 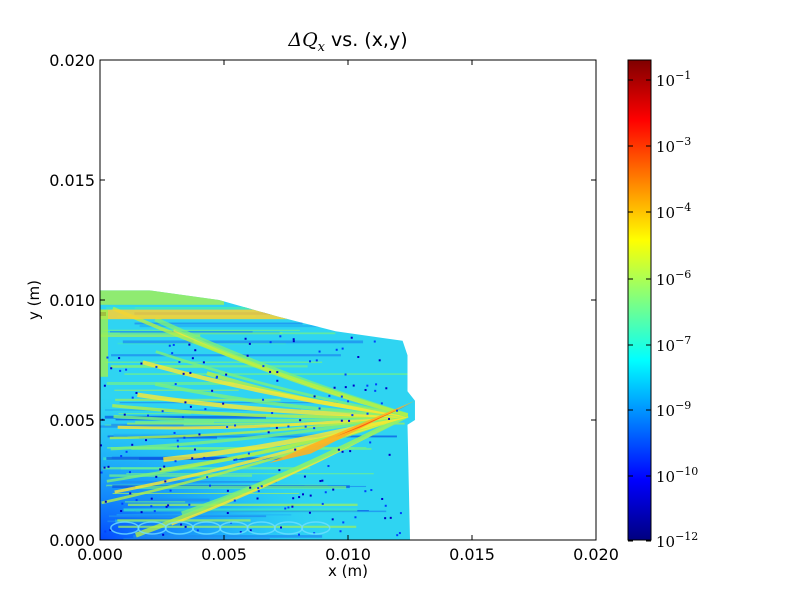 I want to click on heatmap-high-band, so click(x=199, y=314).